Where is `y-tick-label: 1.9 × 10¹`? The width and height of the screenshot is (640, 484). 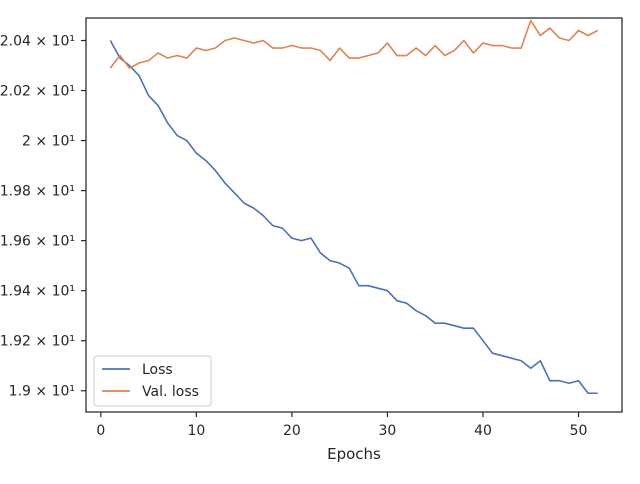 y-tick-label: 1.9 × 10¹ is located at coordinates (42, 392).